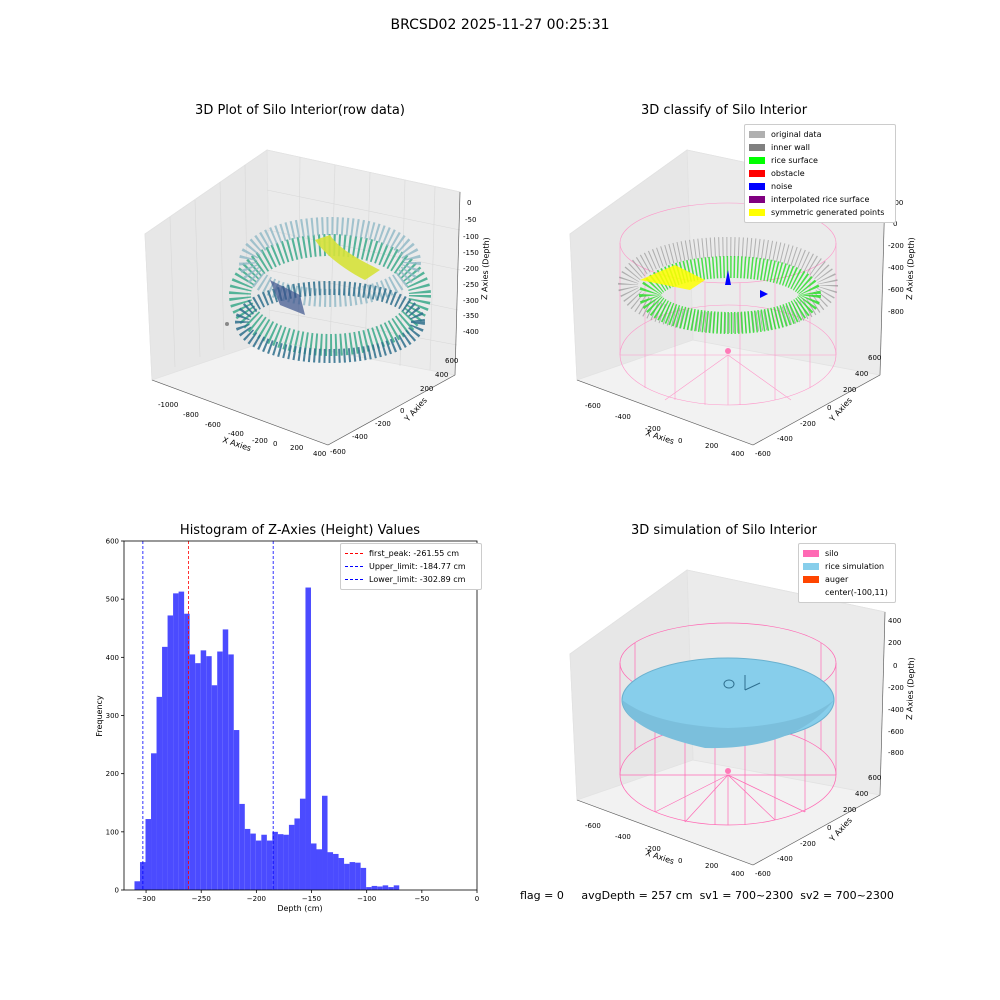  Describe the element at coordinates (299, 908) in the screenshot. I see `histogram-x-label: Depth (cm)` at that location.